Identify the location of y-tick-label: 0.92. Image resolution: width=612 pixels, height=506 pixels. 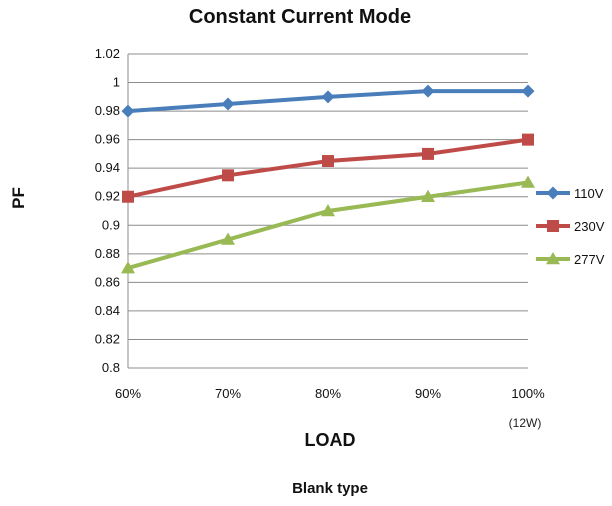
(107, 196).